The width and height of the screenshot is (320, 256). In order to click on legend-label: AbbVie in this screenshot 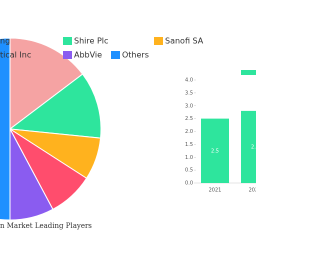, I will do `click(88, 55)`.